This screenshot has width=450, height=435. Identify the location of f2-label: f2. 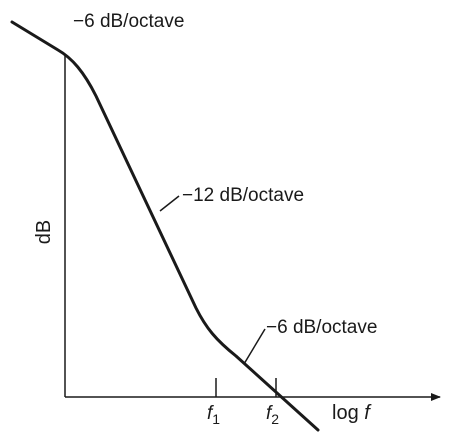
(272, 415).